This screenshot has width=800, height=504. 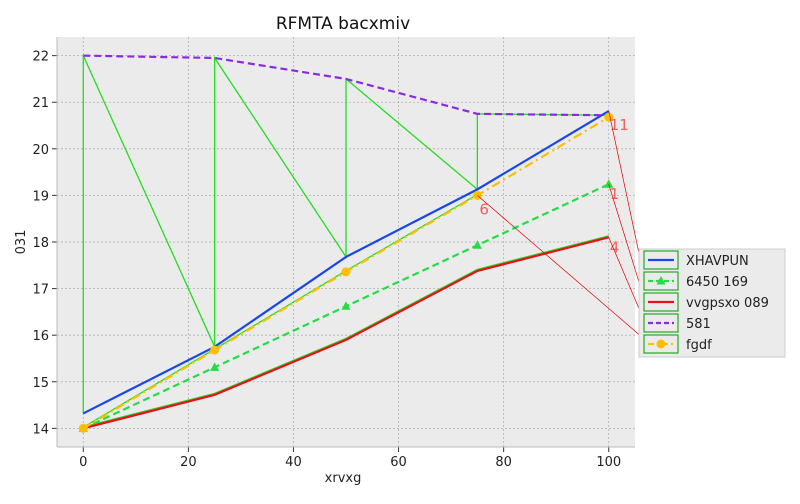 I want to click on legend-label: vvgpsxo 089, so click(x=727, y=303).